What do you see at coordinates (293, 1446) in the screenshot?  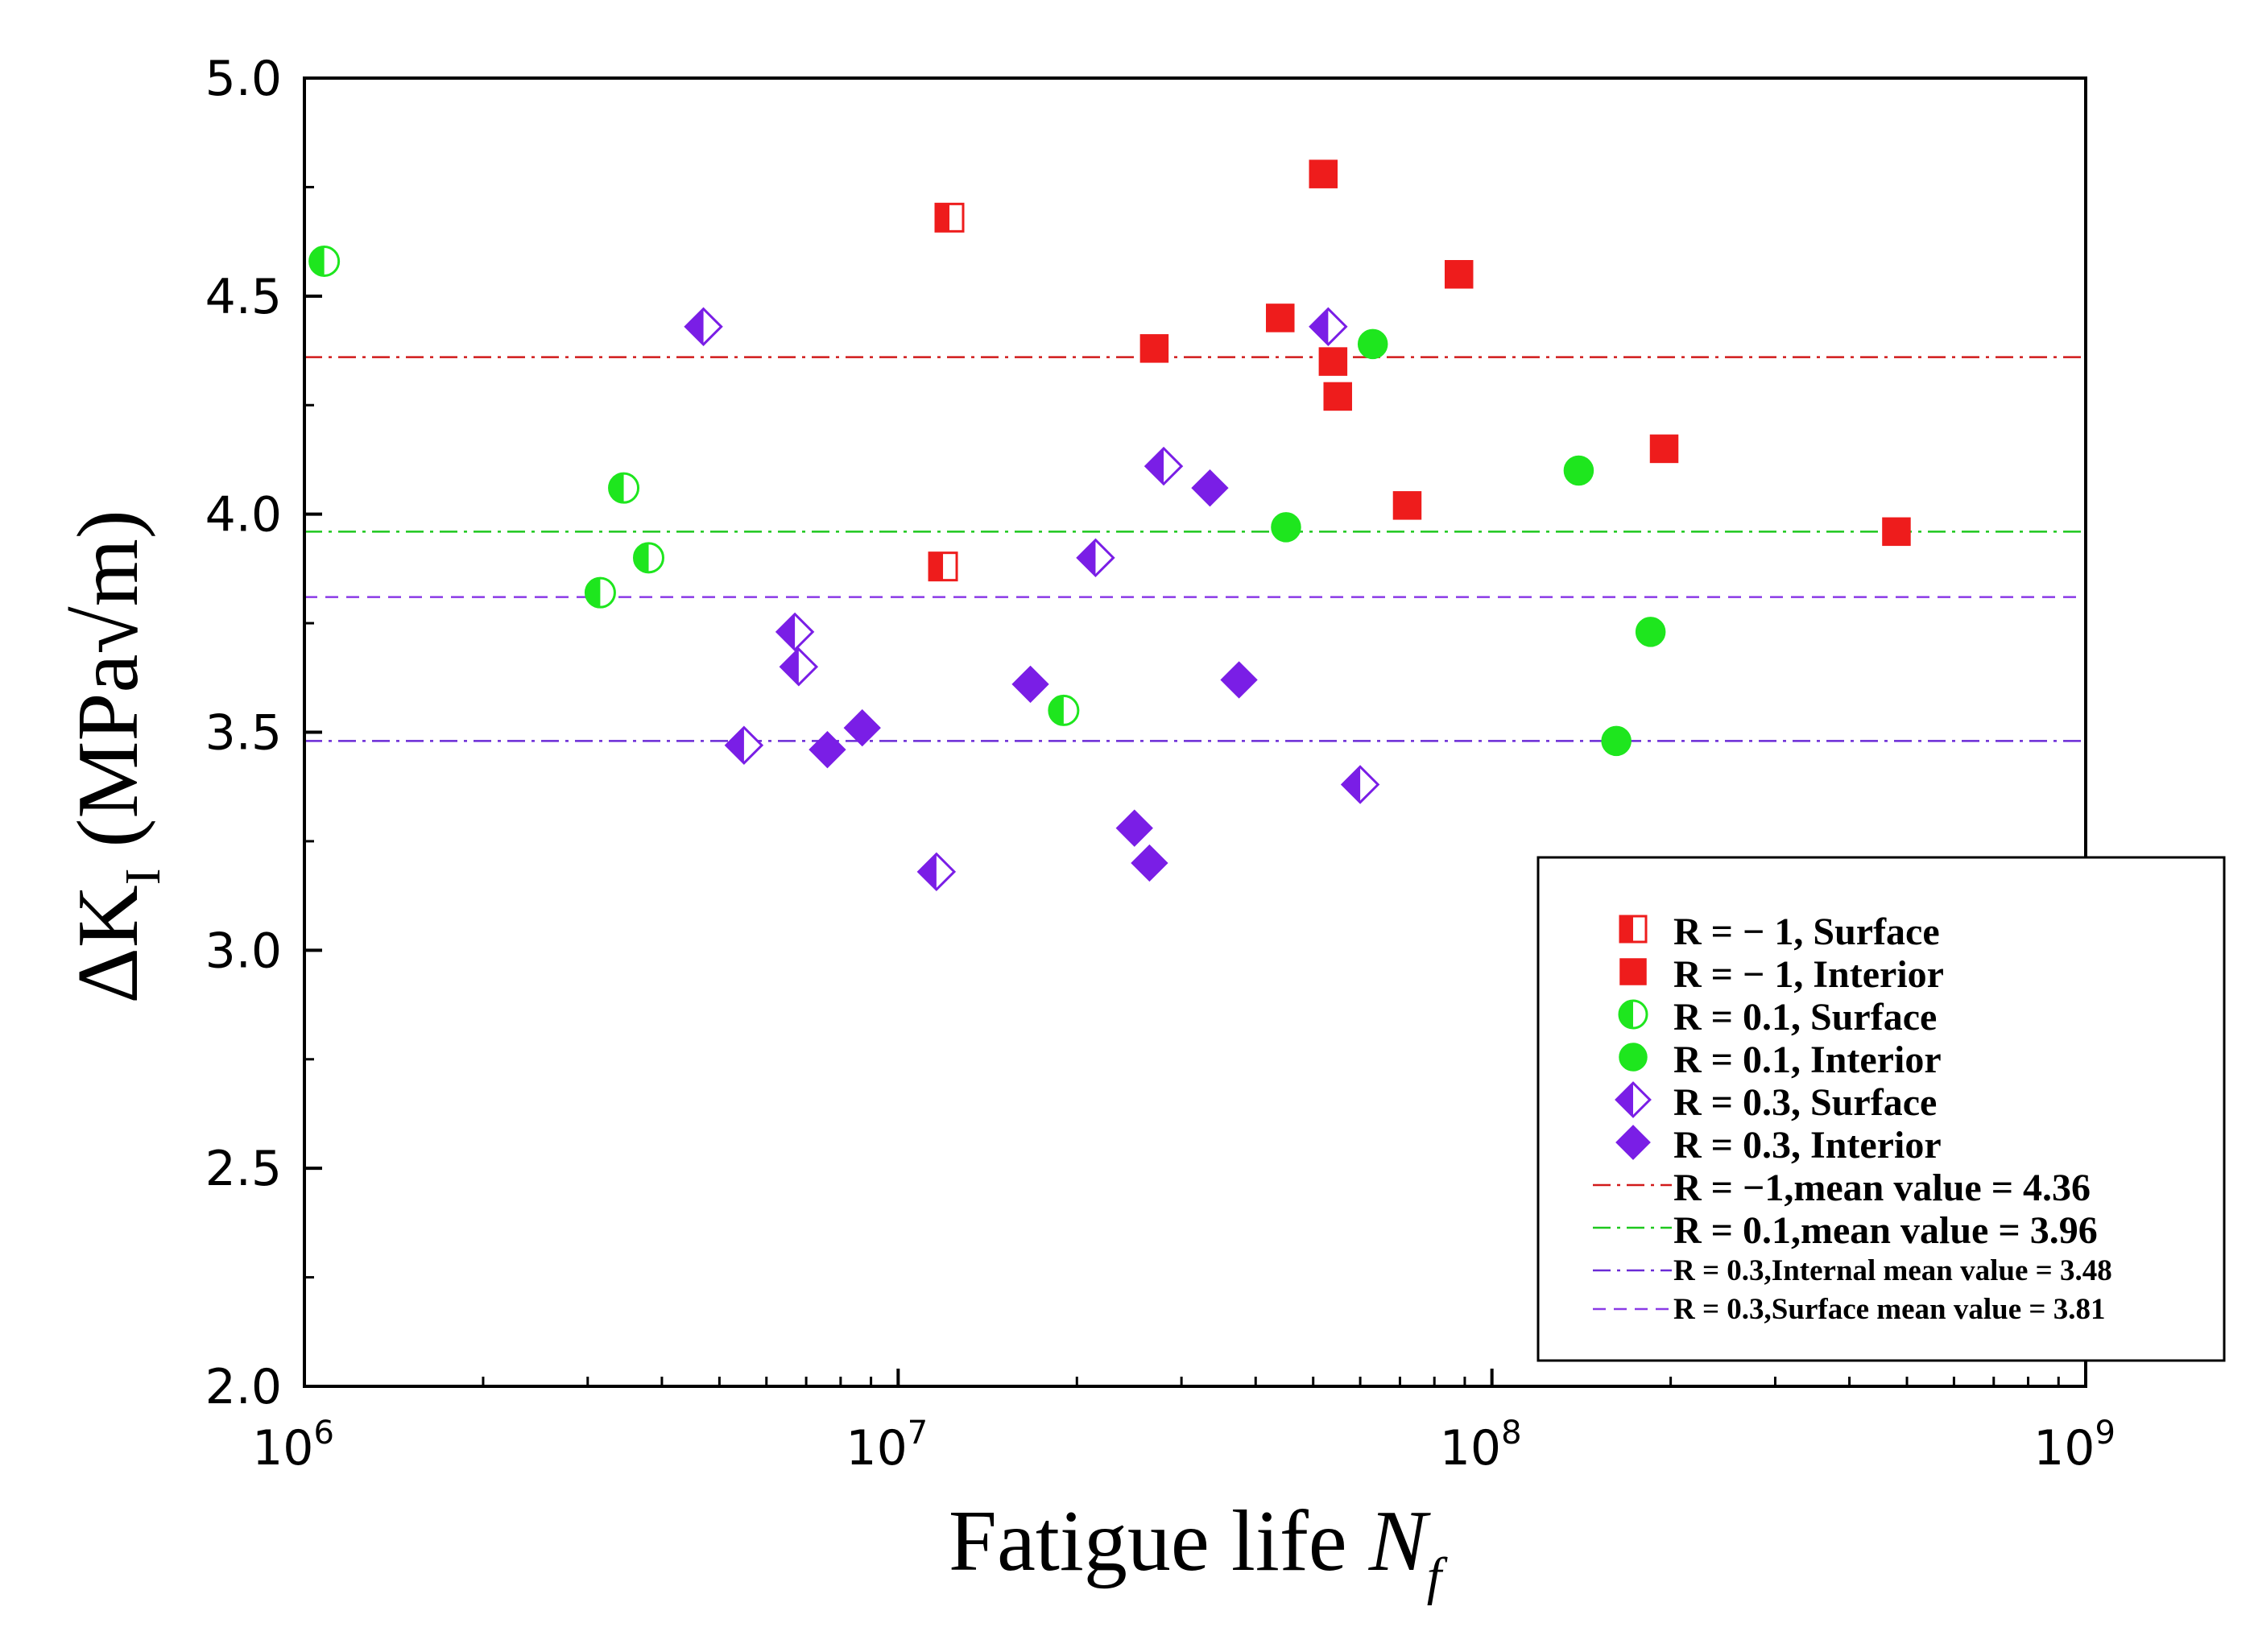 I see `x-tick-label: 10⁶` at bounding box center [293, 1446].